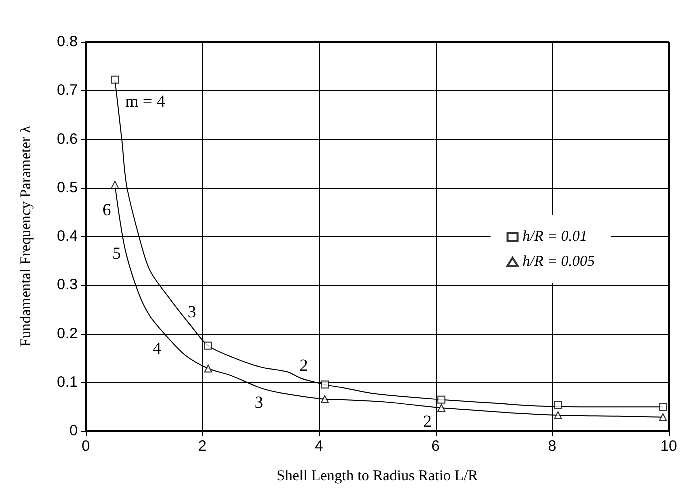 Image resolution: width=681 pixels, height=499 pixels. What do you see at coordinates (26, 236) in the screenshot?
I see `y-axis-title: Fundamental Frequency Parameter λ` at bounding box center [26, 236].